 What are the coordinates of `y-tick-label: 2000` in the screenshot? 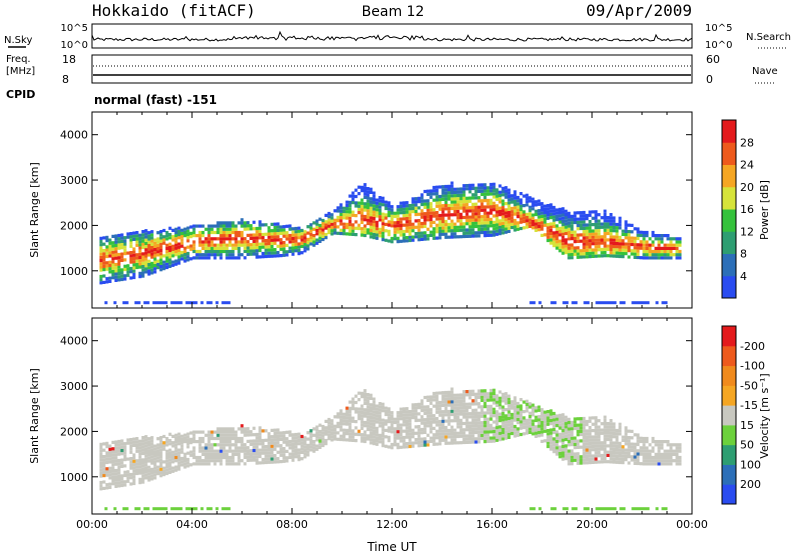 It's located at (74, 225).